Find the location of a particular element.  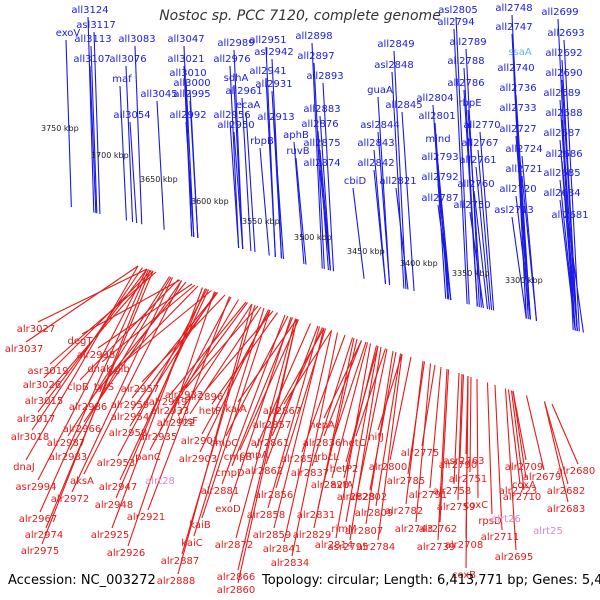

accession-text: Accession: NC_003272 is located at coordinates (82, 580).